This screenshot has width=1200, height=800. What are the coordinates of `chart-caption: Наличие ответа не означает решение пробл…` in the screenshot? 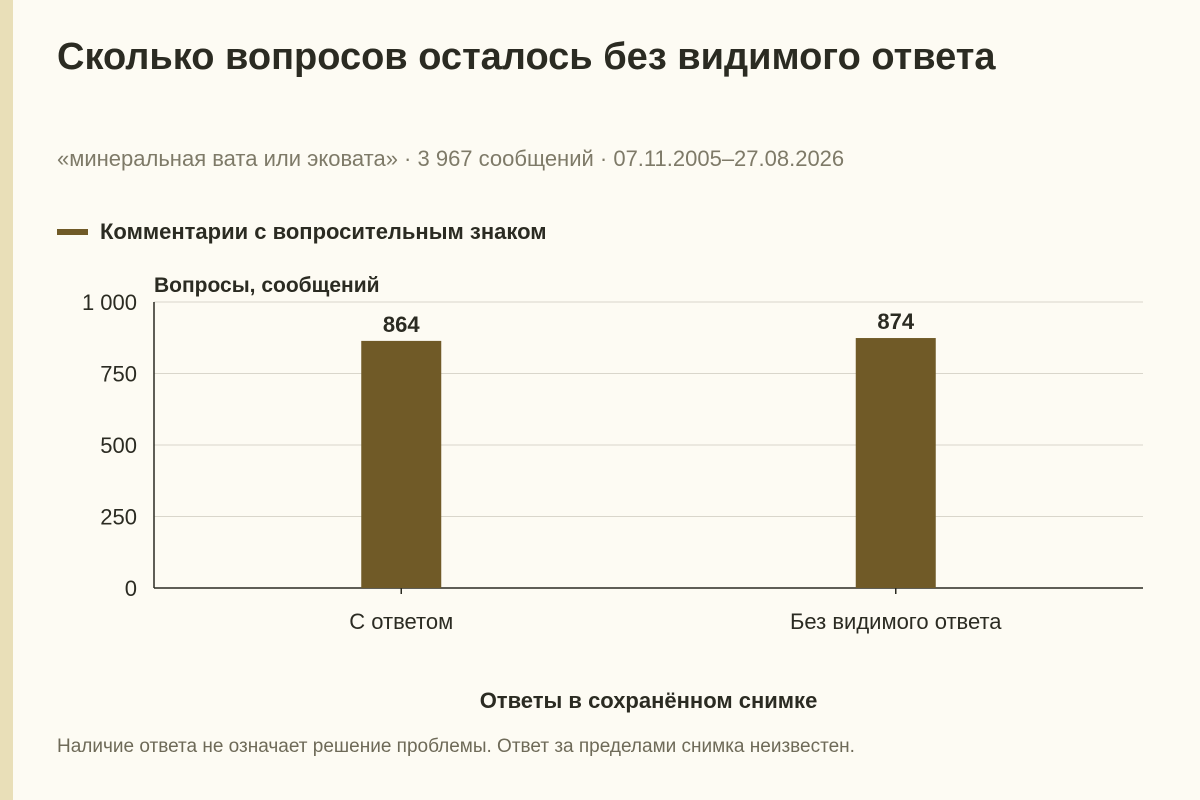 It's located at (456, 746).